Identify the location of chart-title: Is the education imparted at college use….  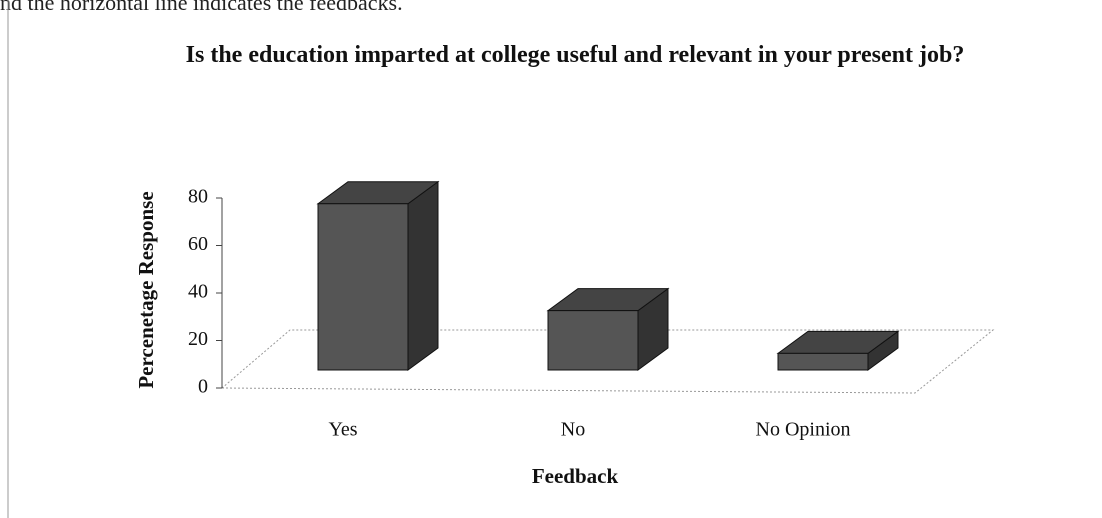
(575, 55).